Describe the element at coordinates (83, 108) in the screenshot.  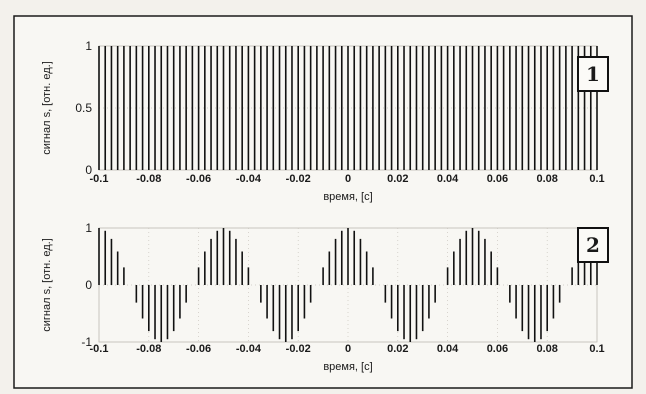
I see `y-tick-label: 0.5` at that location.